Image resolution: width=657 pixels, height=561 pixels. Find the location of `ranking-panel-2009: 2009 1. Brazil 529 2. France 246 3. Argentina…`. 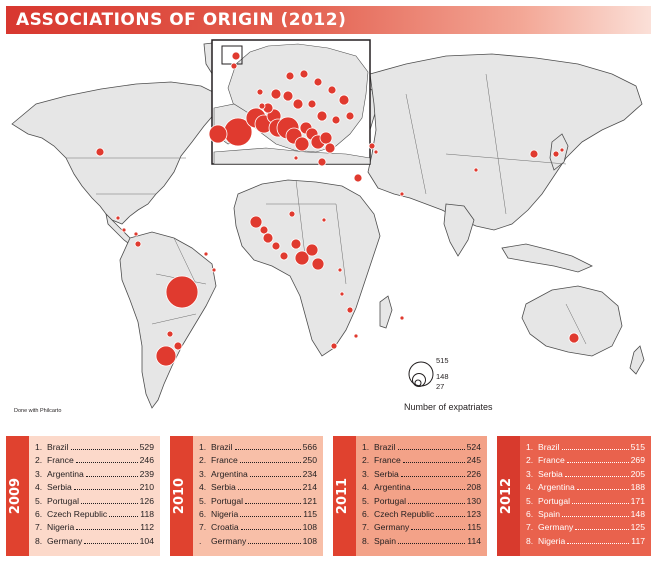

ranking-panel-2009: 2009 1. Brazil 529 2. France 246 3. Argentina… is located at coordinates (83, 496).